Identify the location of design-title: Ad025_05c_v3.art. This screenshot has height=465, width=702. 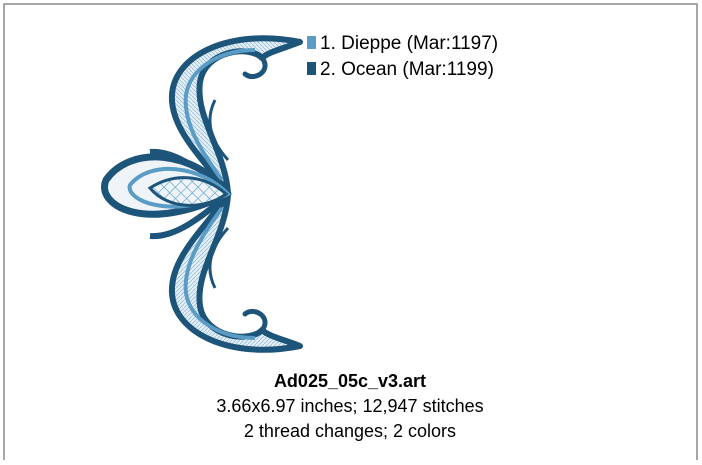
(350, 381).